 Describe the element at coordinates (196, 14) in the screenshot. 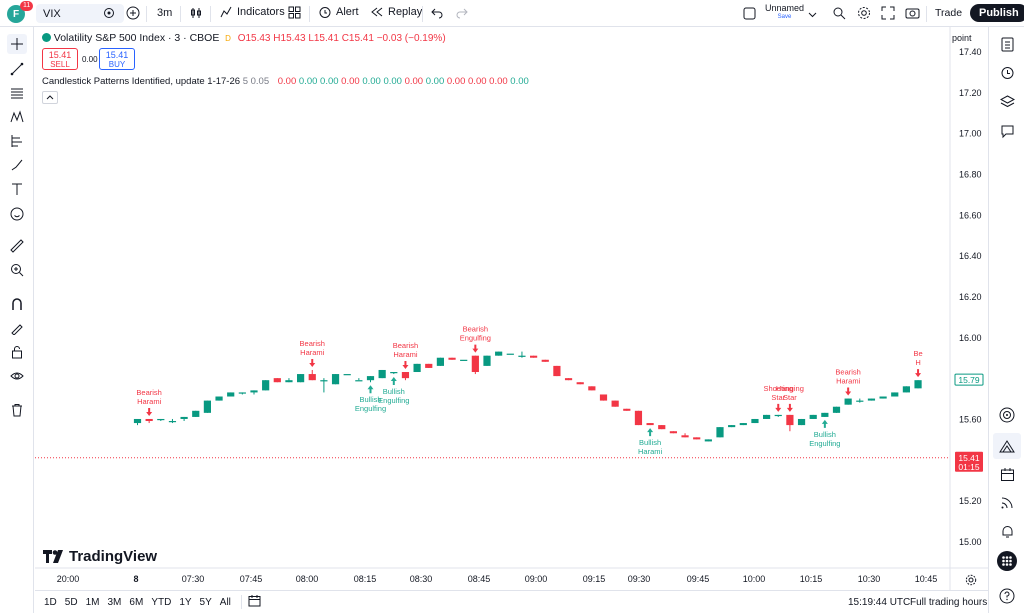

I see `chart-type-icon` at that location.